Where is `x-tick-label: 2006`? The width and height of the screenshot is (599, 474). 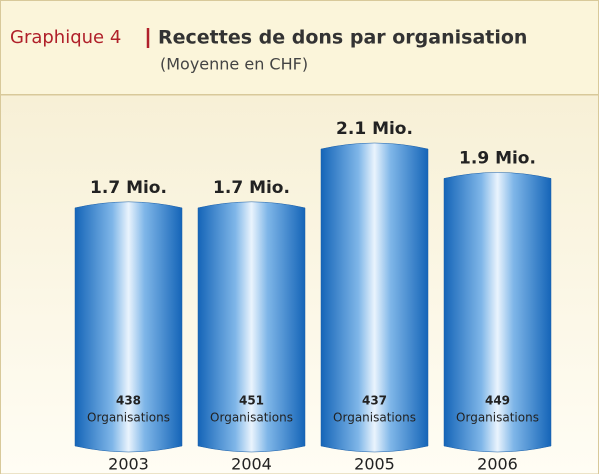
x-tick-label: 2006 is located at coordinates (497, 464).